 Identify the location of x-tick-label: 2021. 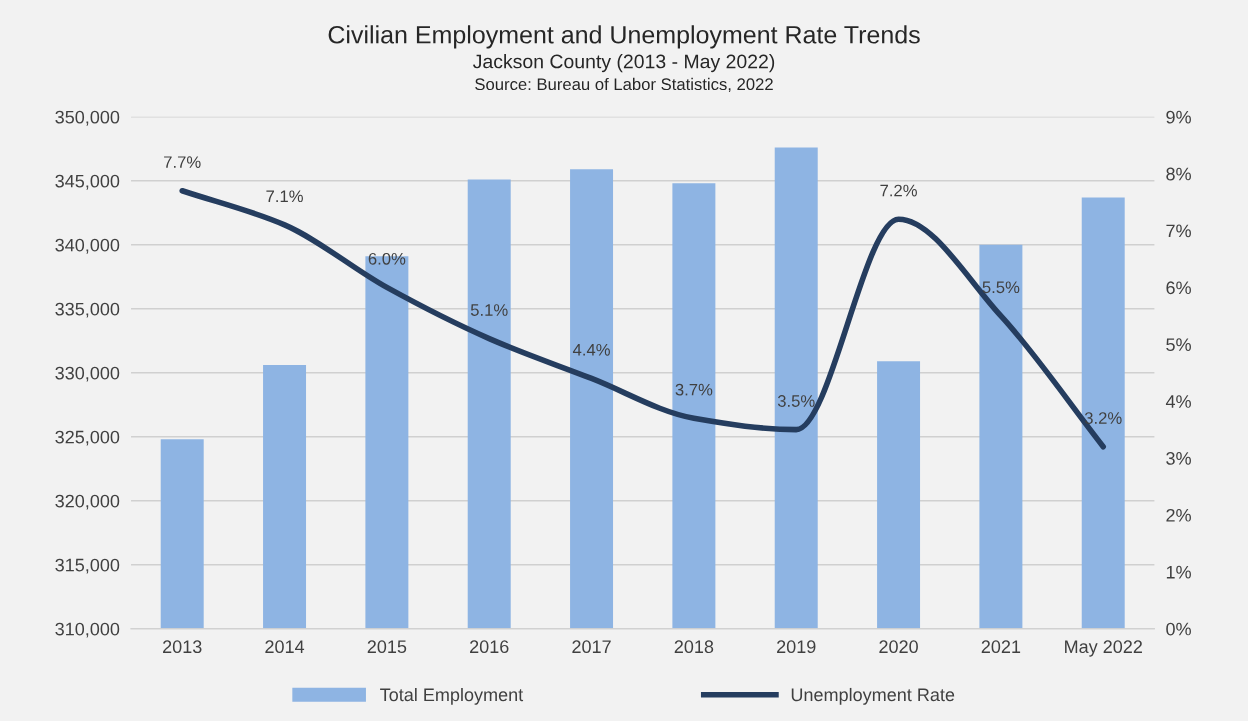
(1001, 647).